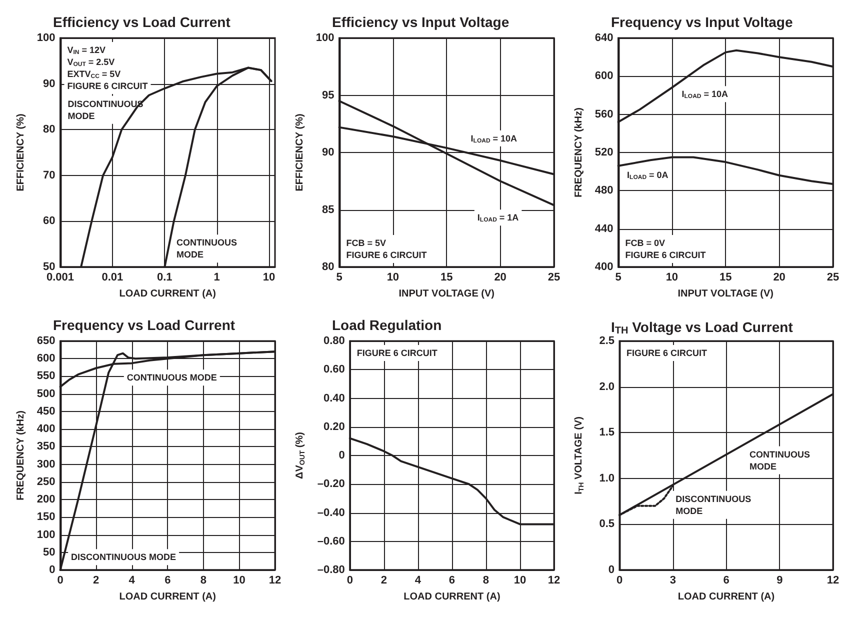 The height and width of the screenshot is (623, 854). I want to click on y-tick-label: 0.40, so click(334, 398).